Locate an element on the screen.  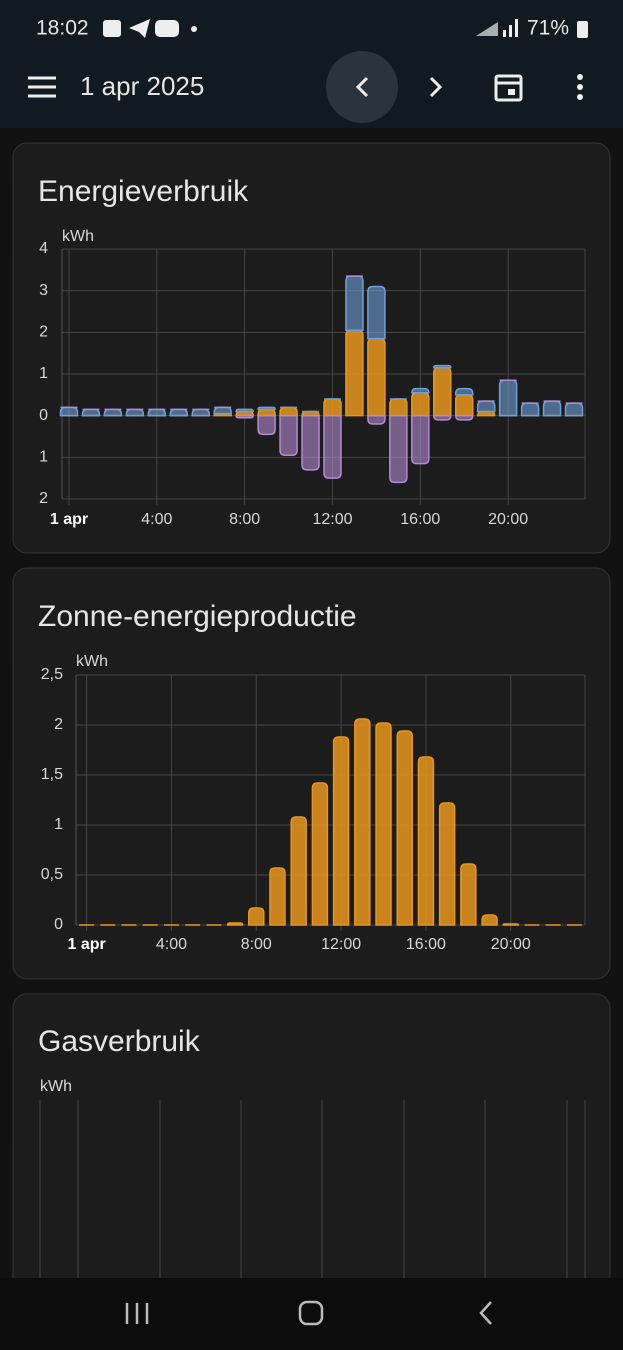
chart-title: Zonne-energieproductie is located at coordinates (197, 616).